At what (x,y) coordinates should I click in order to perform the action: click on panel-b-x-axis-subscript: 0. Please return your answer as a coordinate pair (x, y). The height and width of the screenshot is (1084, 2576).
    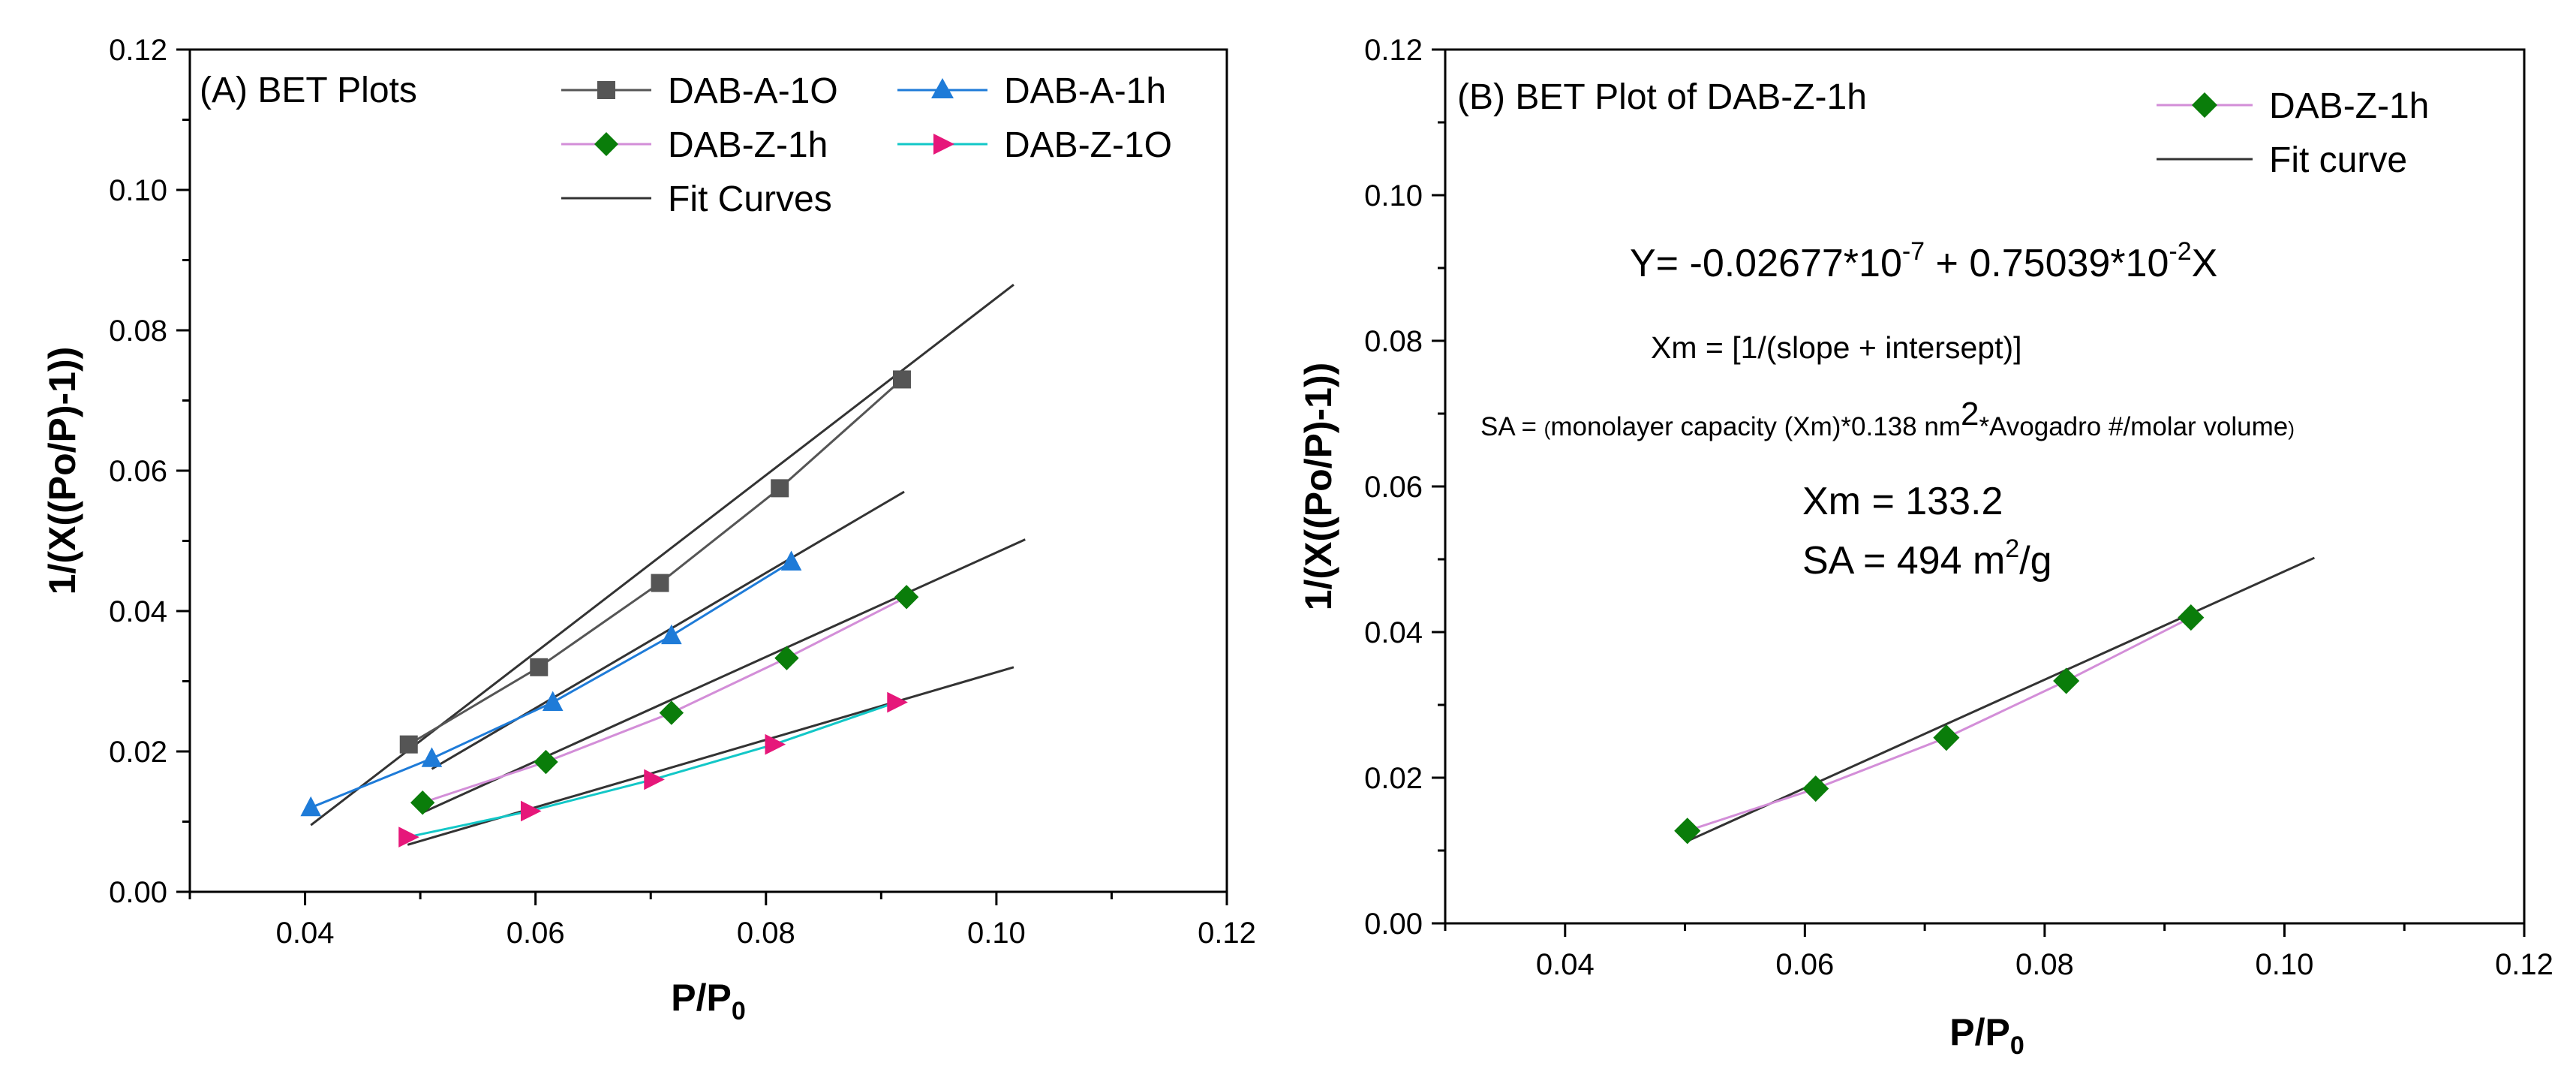
    Looking at the image, I should click on (2017, 1045).